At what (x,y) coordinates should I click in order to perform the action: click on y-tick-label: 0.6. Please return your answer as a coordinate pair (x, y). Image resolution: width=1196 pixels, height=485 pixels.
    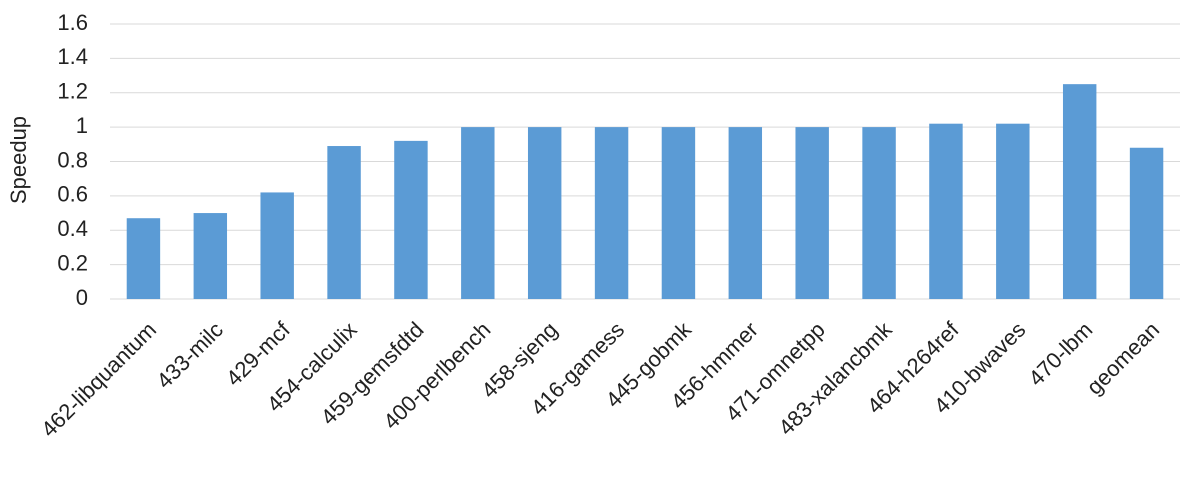
    Looking at the image, I should click on (72, 194).